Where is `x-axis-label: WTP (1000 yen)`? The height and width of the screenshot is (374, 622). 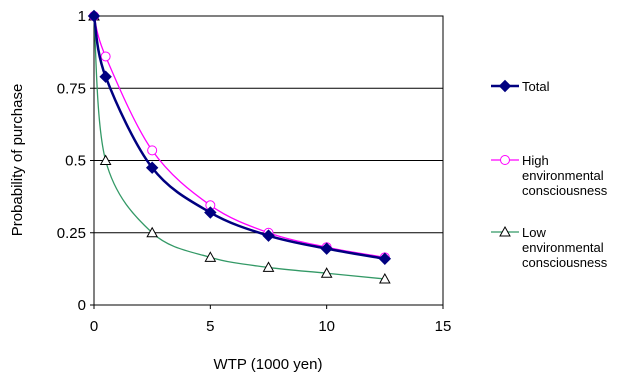
x-axis-label: WTP (1000 yen) is located at coordinates (268, 364).